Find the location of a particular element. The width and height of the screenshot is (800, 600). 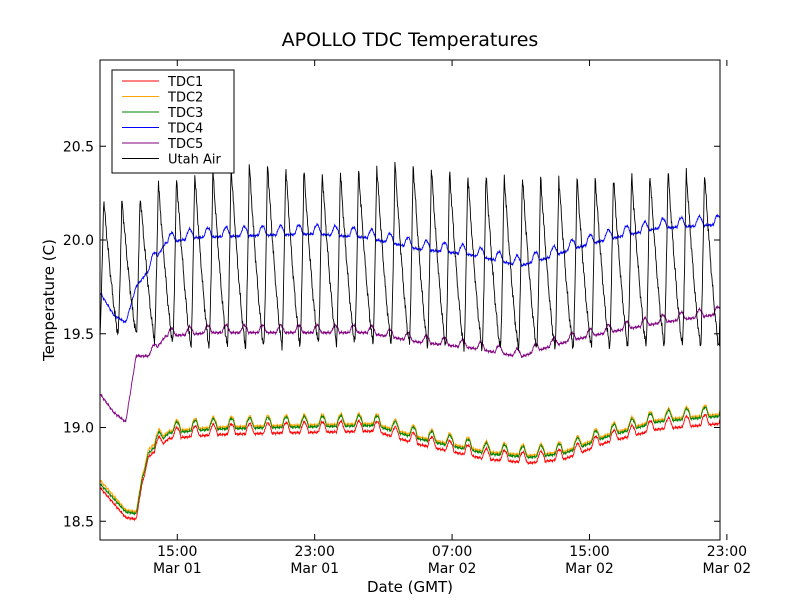

legend-label: TDC5 is located at coordinates (185, 144).